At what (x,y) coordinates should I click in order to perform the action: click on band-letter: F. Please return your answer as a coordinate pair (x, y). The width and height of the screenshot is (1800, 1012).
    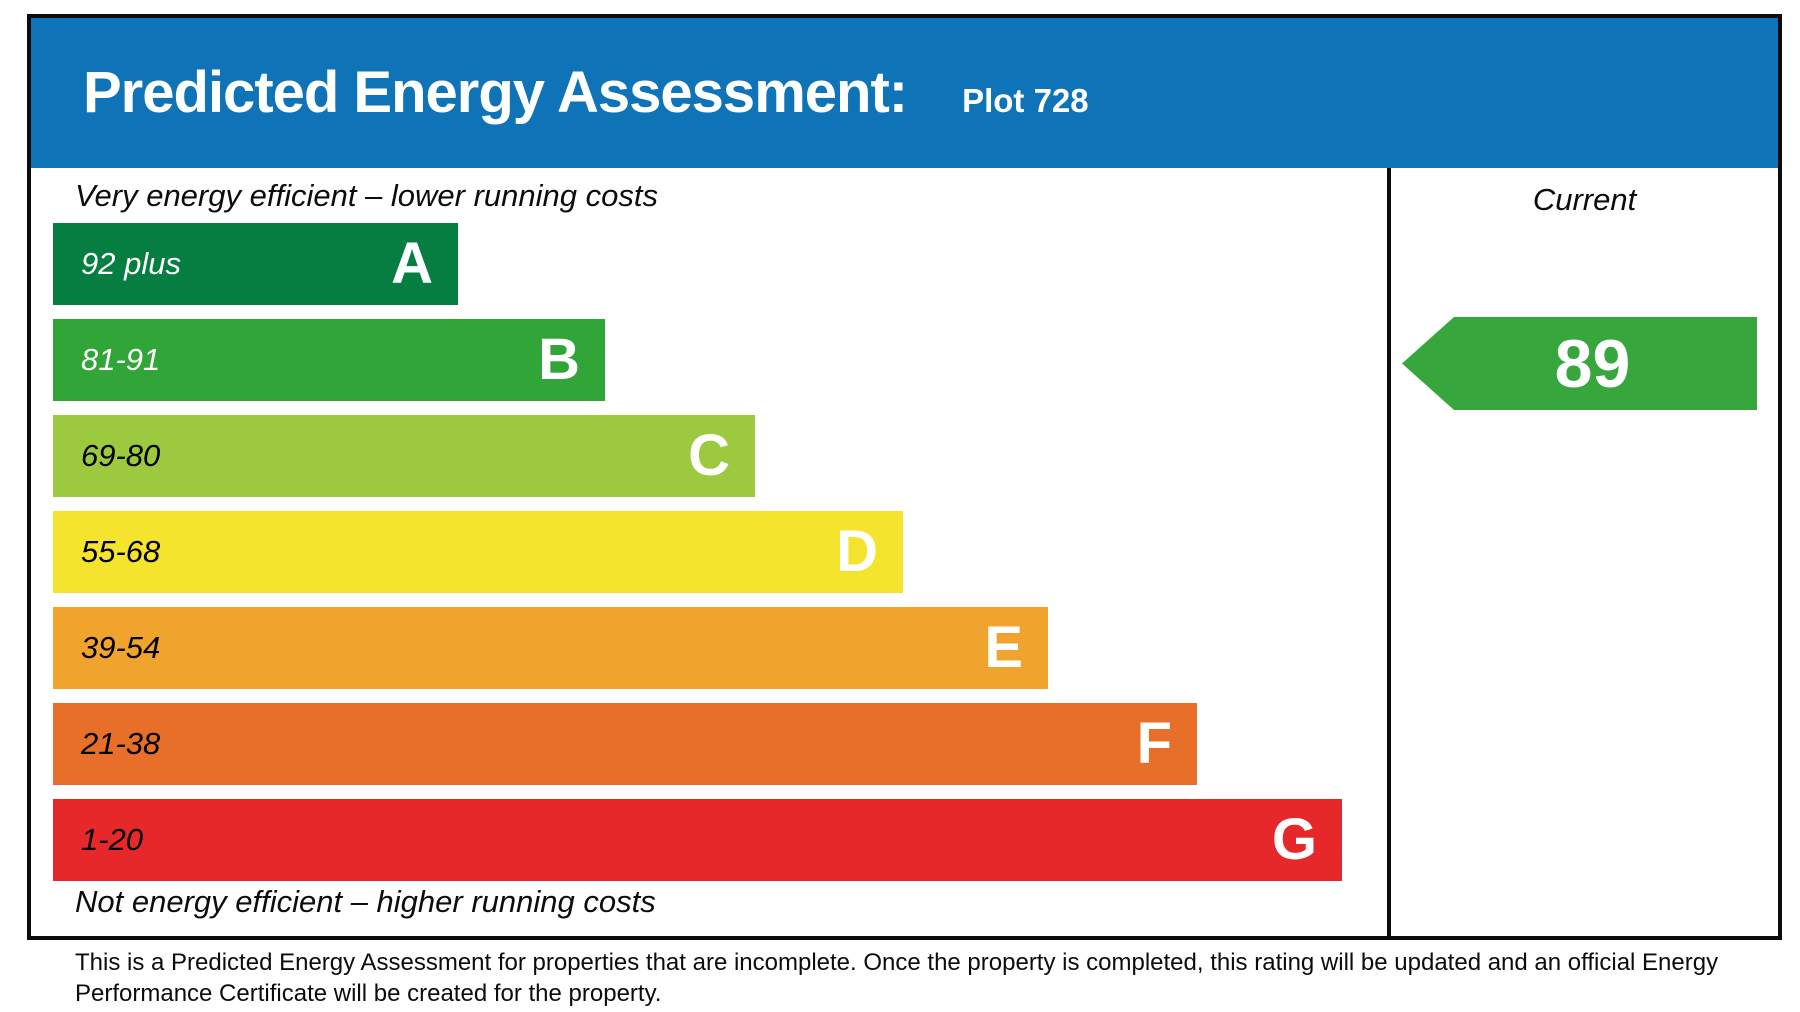
    Looking at the image, I should click on (1154, 743).